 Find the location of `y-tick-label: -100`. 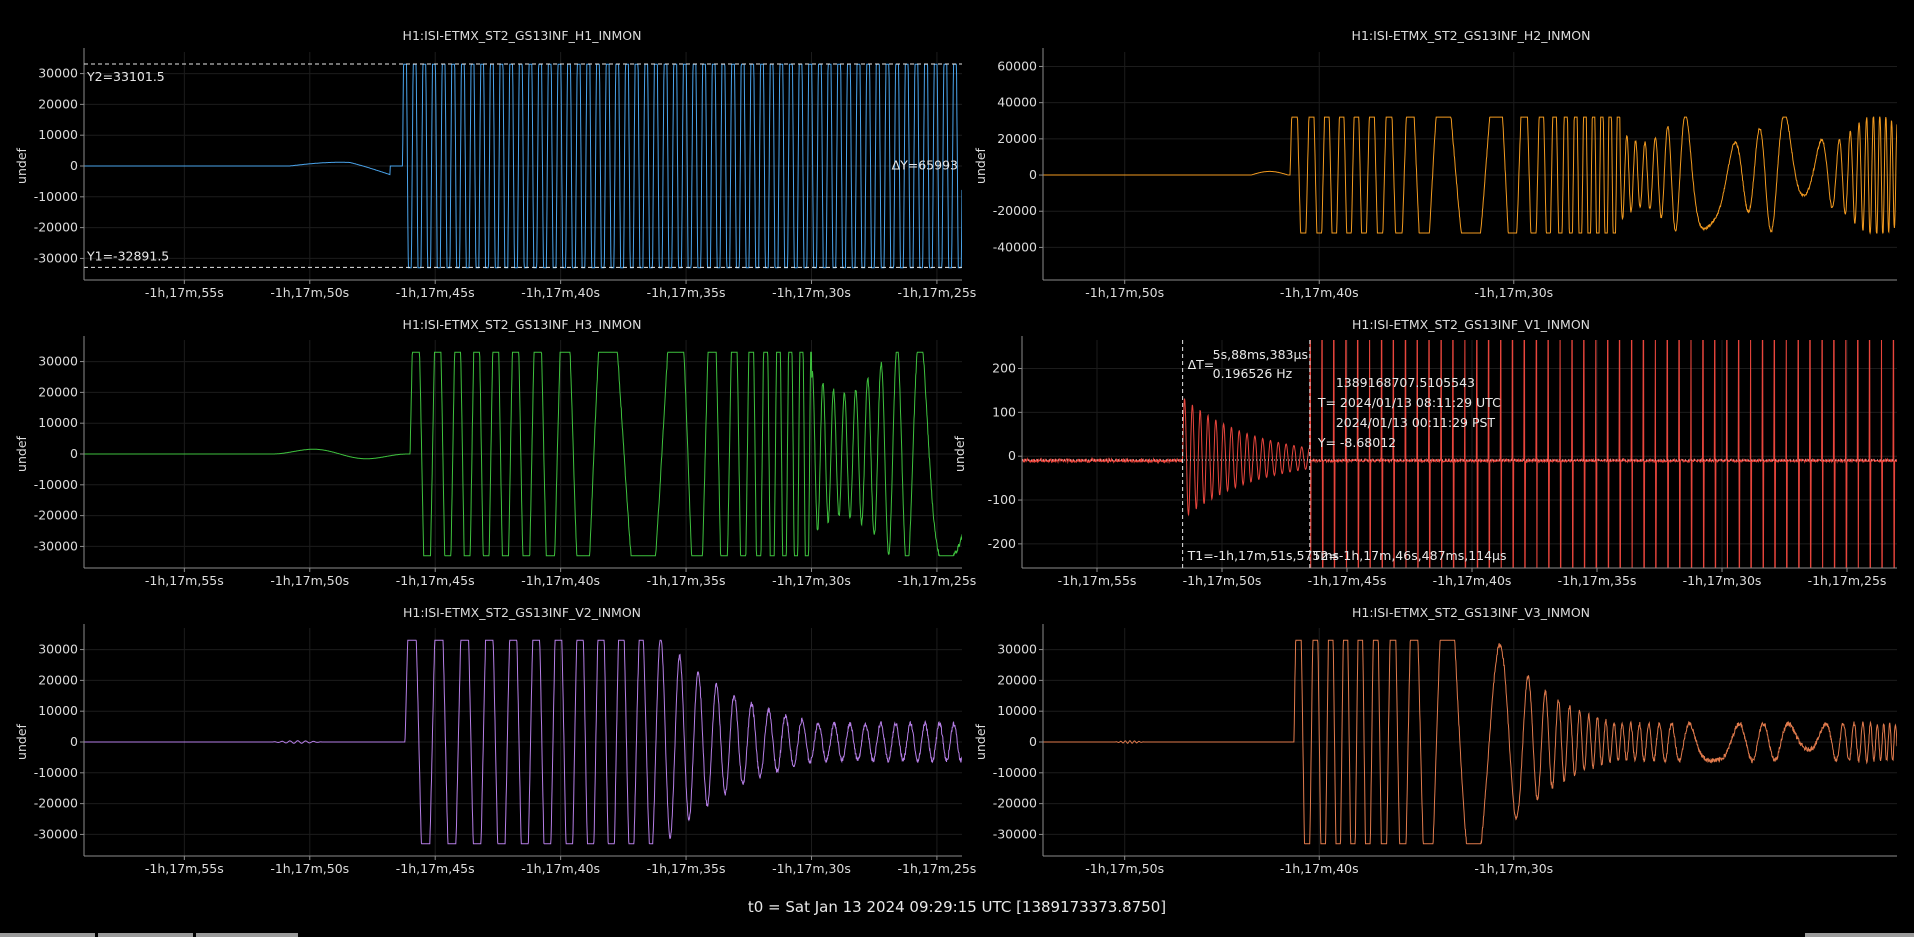

y-tick-label: -100 is located at coordinates (1002, 499).